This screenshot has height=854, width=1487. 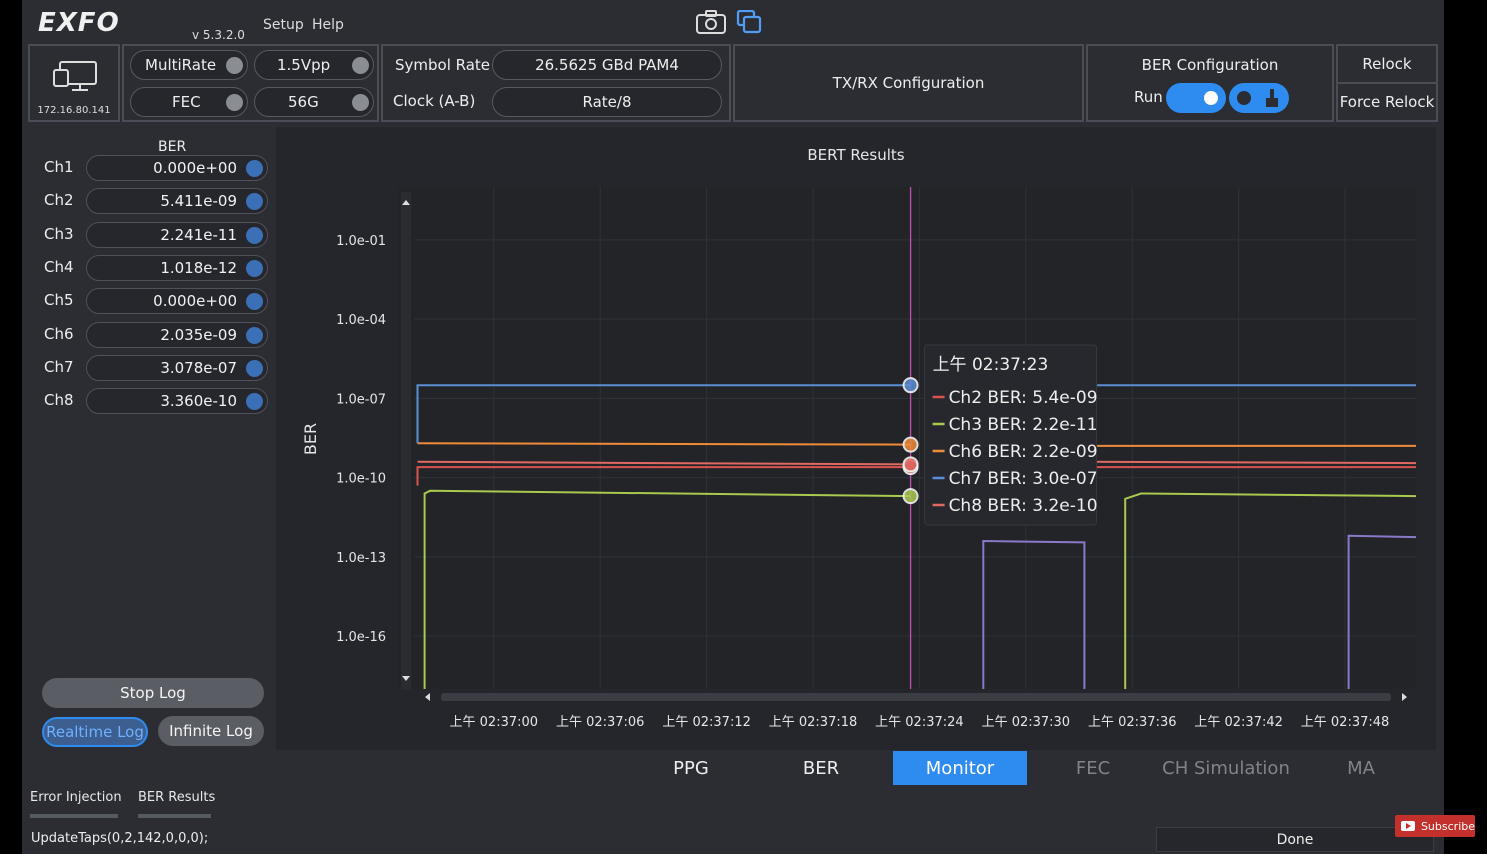 I want to click on series-line-ch4, so click(x=1382, y=611).